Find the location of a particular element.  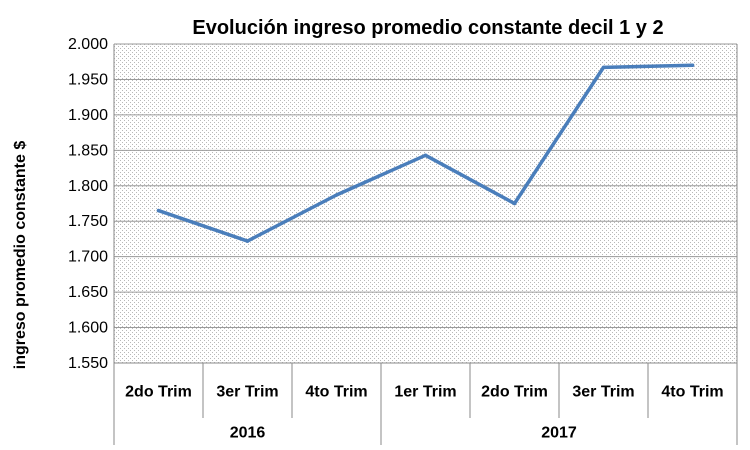

y-tick-label: 1.700 is located at coordinates (88, 257).